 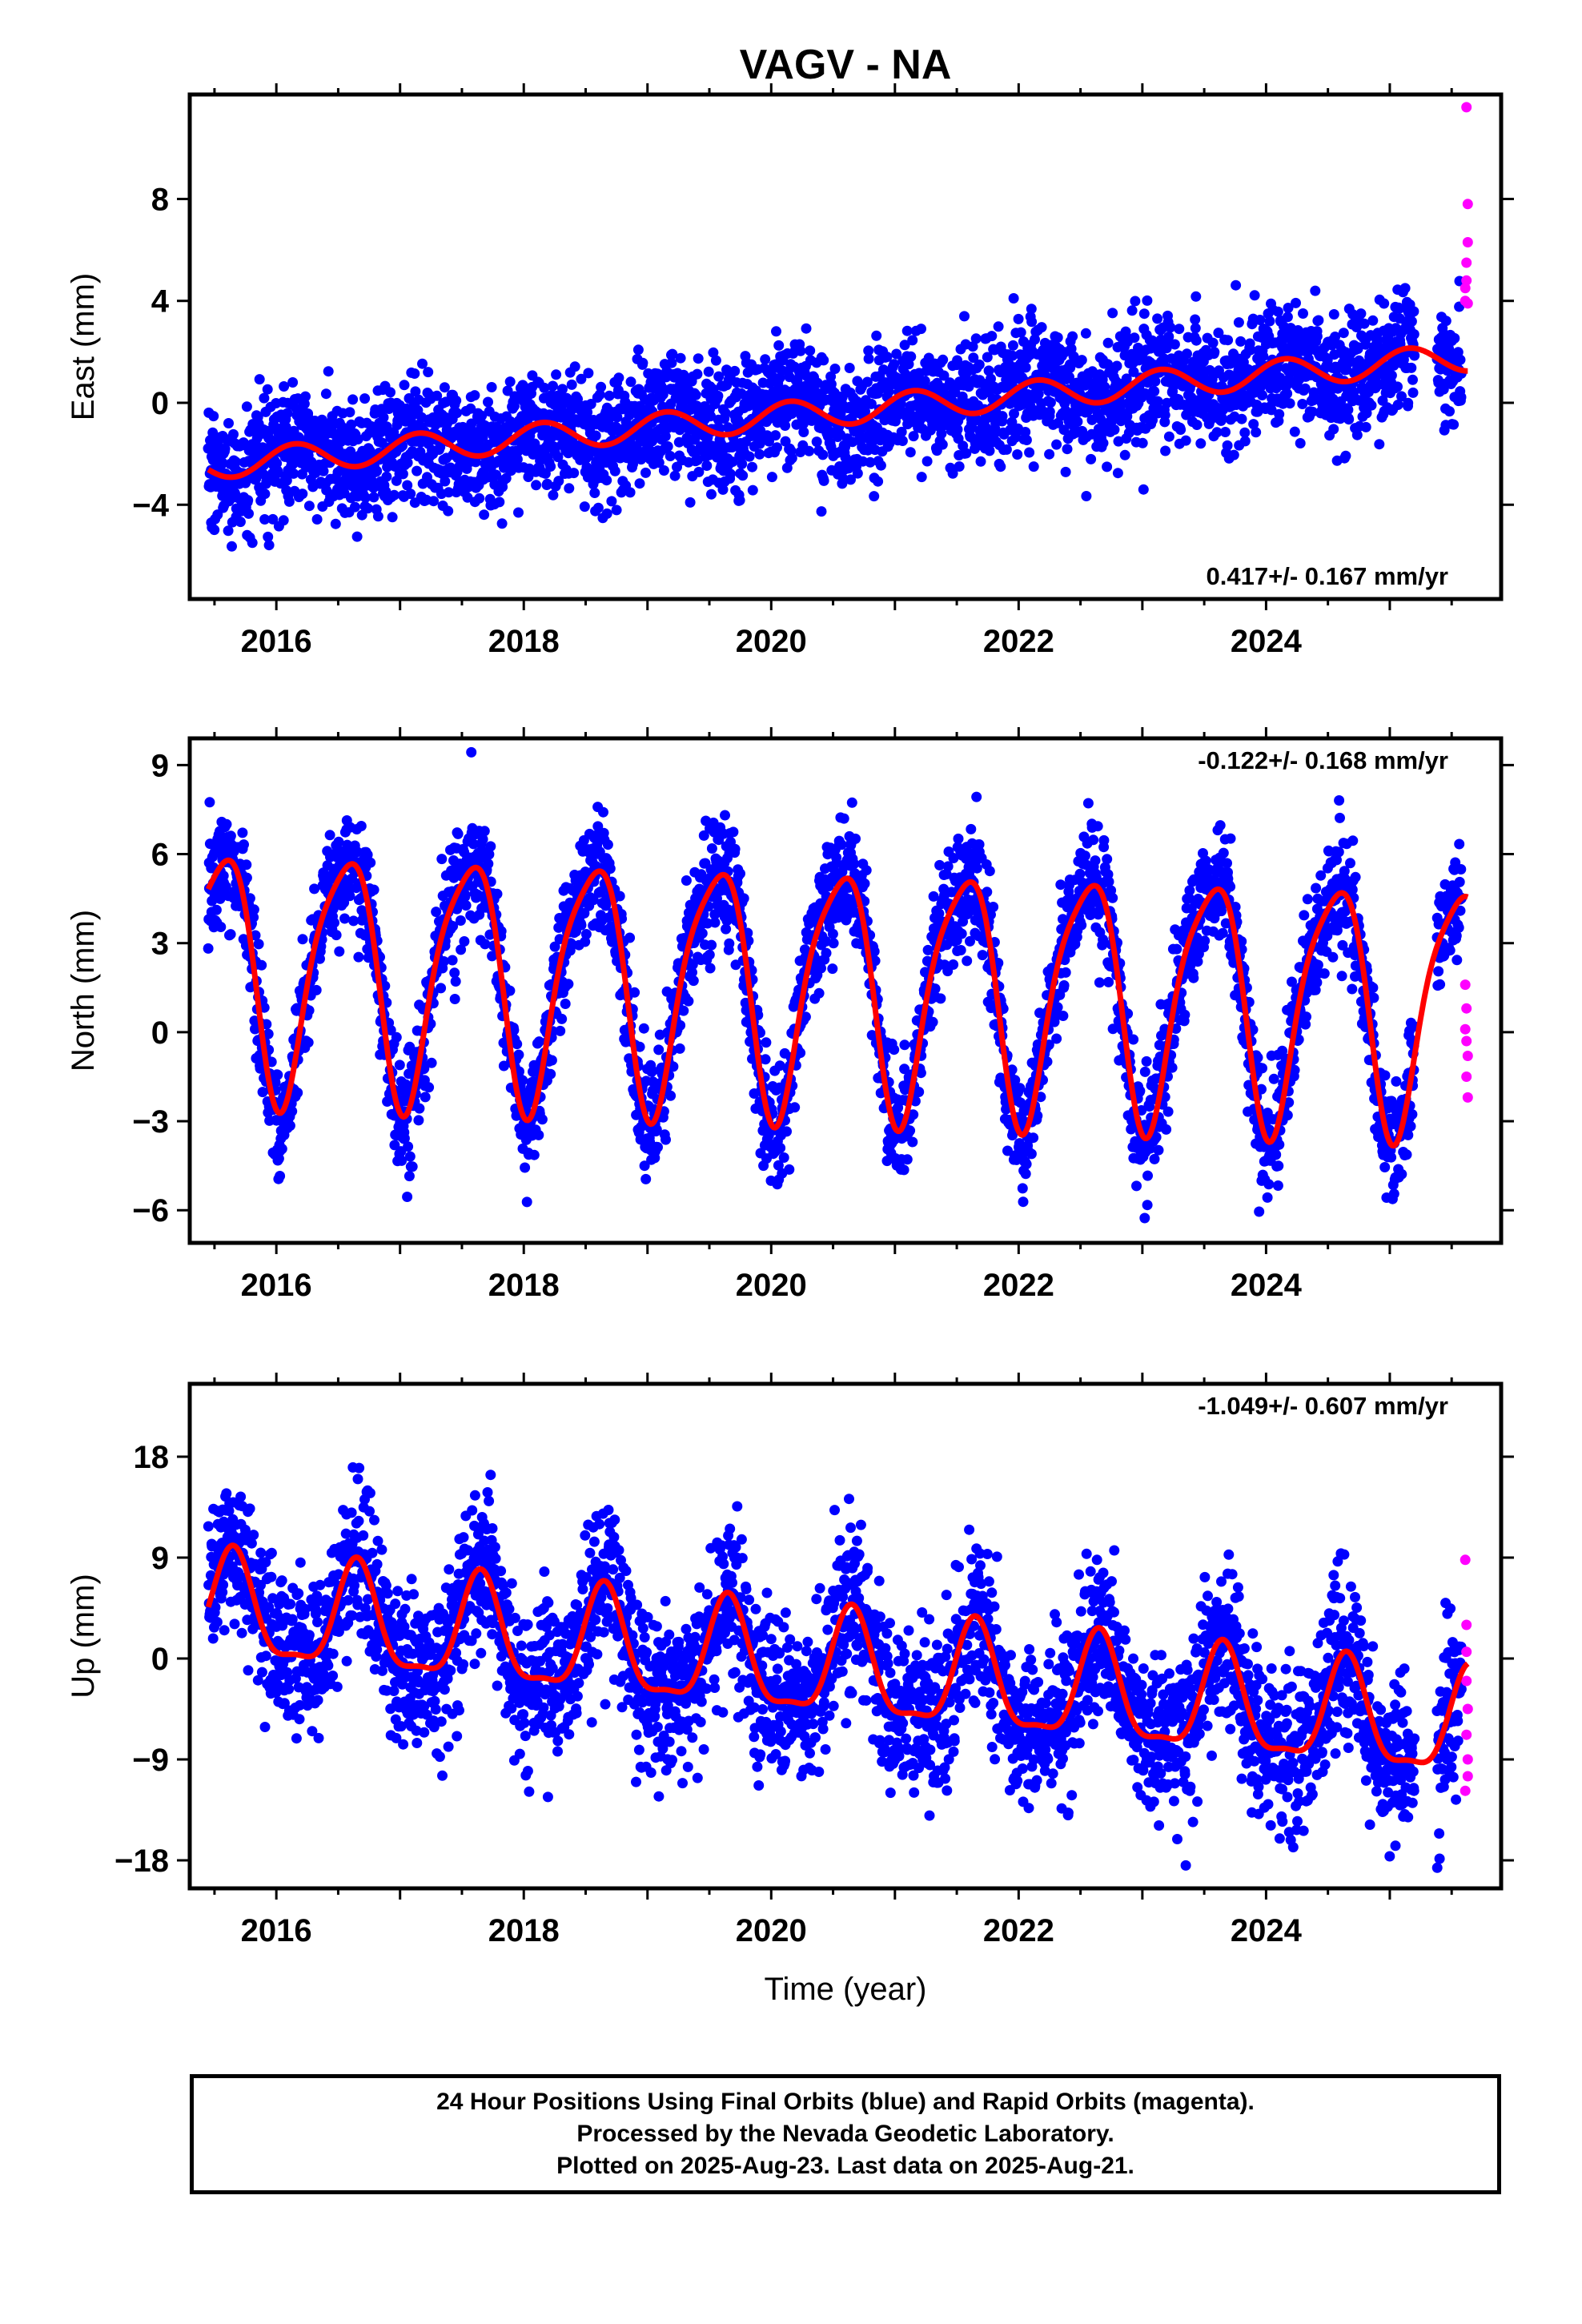 What do you see at coordinates (838, 412) in the screenshot?
I see `east-model-fit-line` at bounding box center [838, 412].